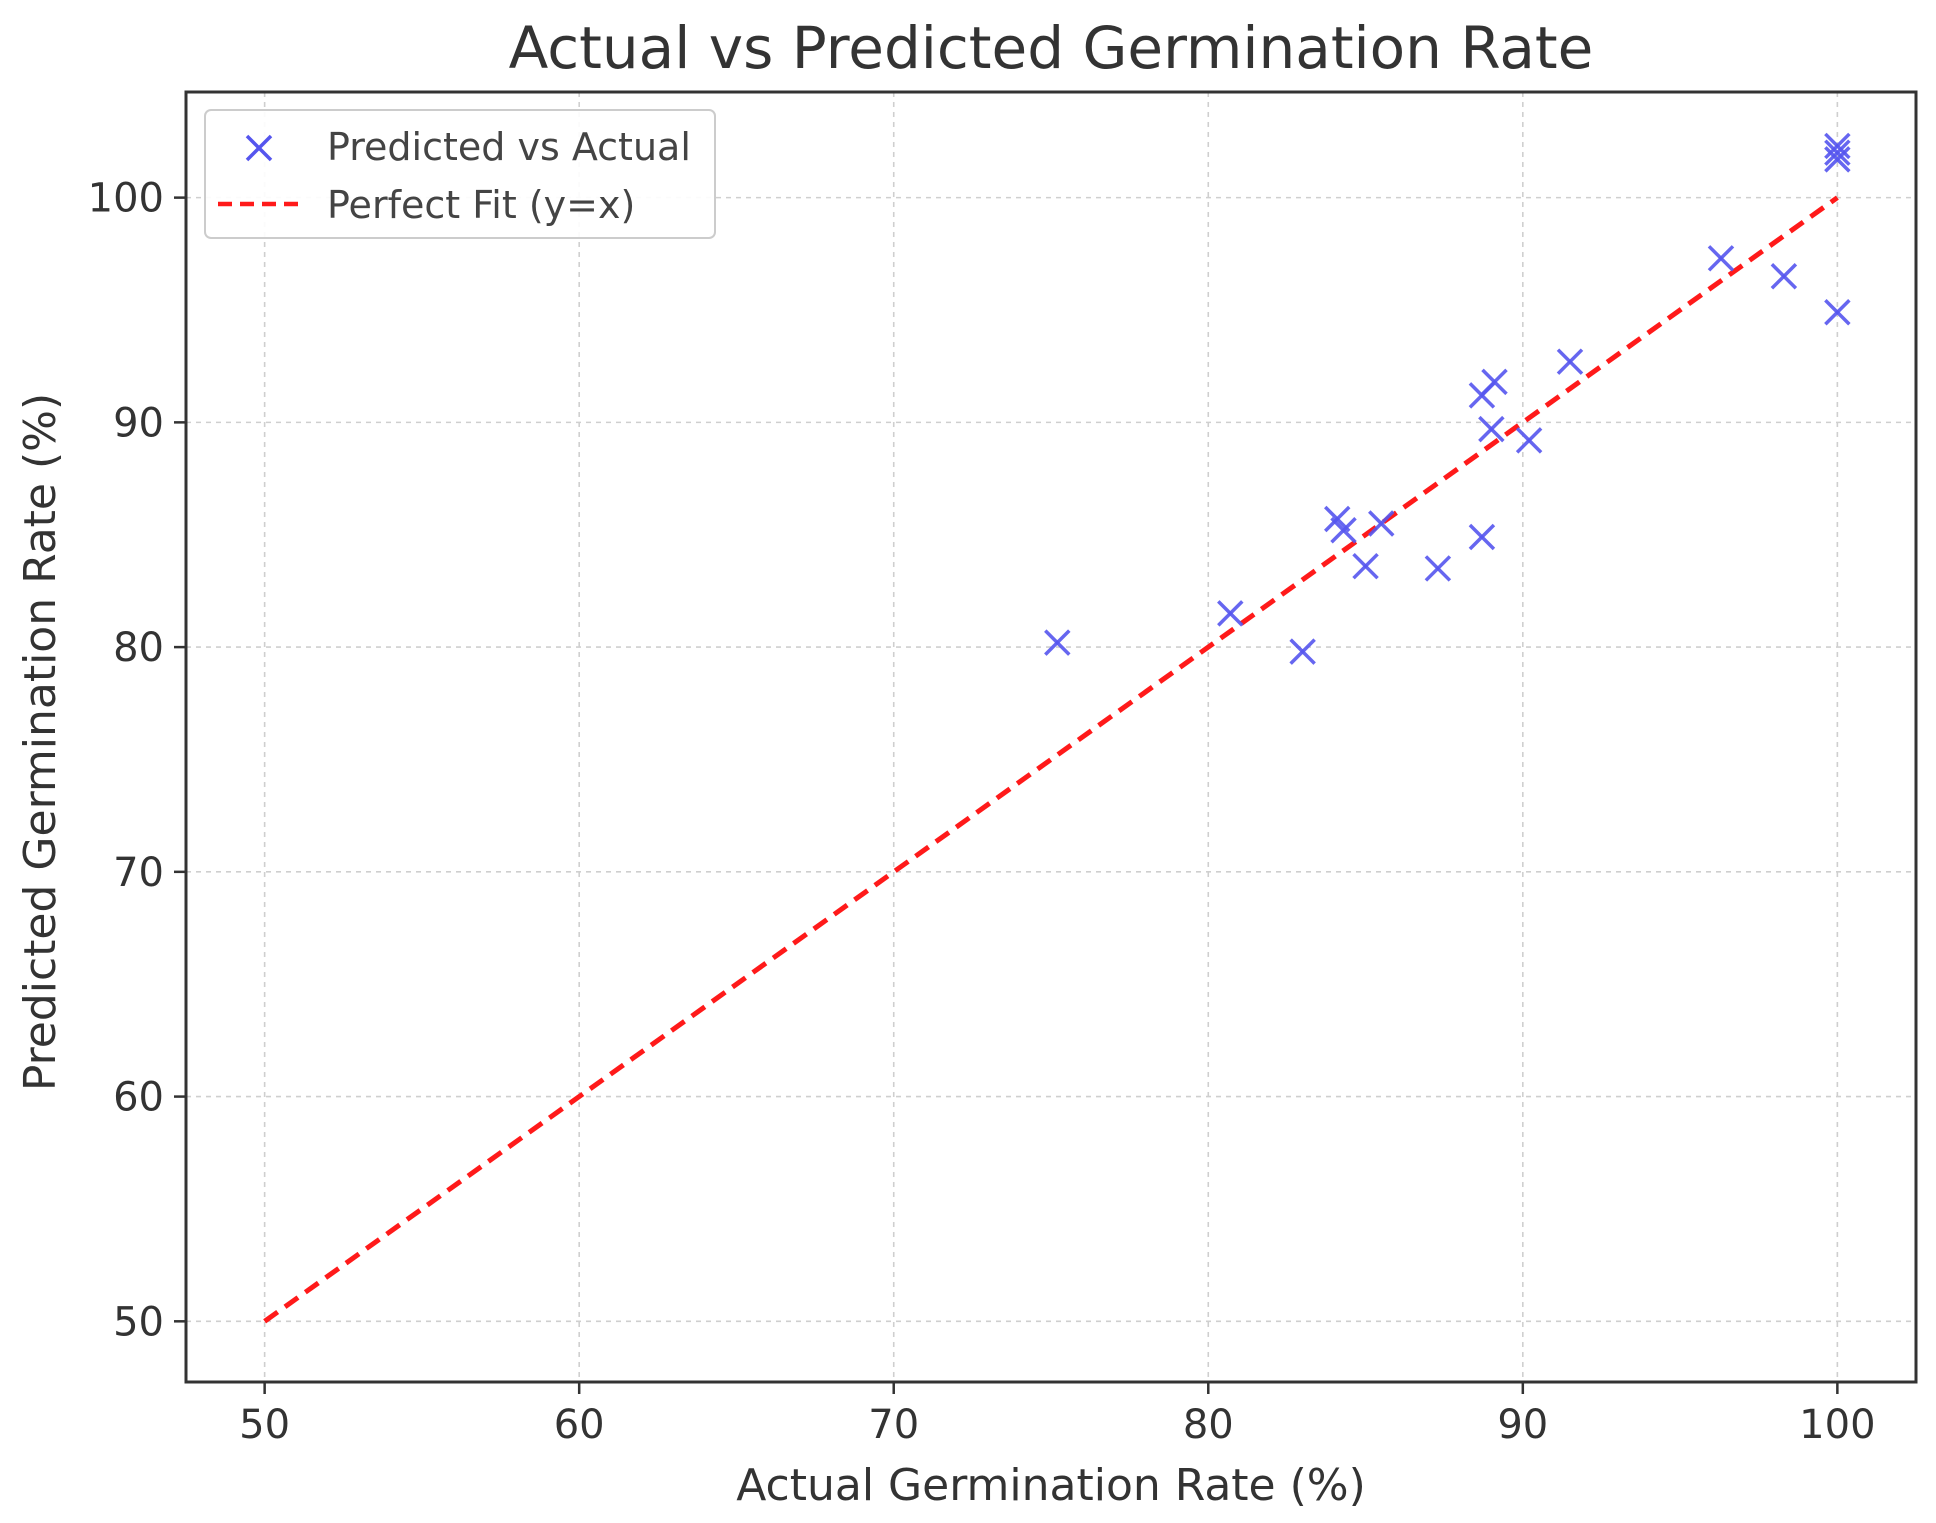 Image resolution: width=1936 pixels, height=1523 pixels. Describe the element at coordinates (40, 742) in the screenshot. I see `y-axis-label: Predicted Germination Rate (%)` at that location.